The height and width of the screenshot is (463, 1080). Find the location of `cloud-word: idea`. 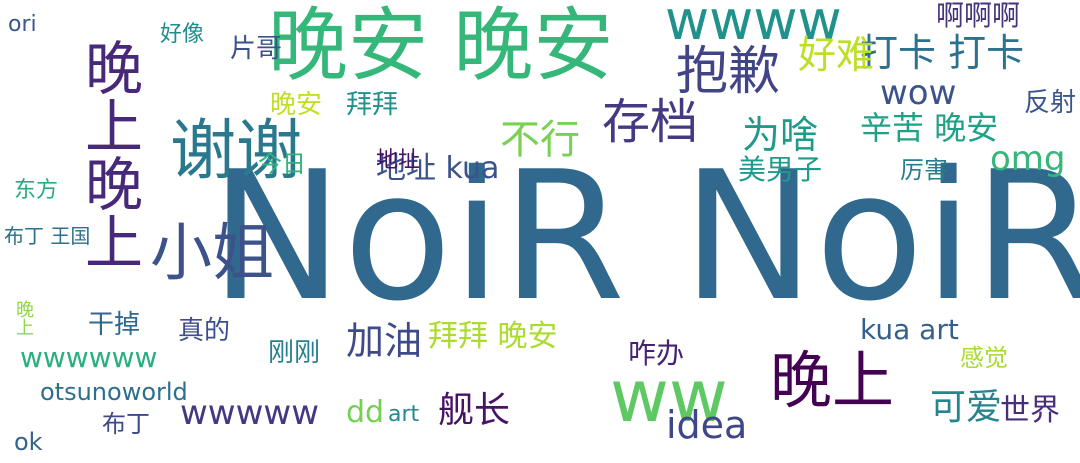

cloud-word: idea is located at coordinates (707, 425).